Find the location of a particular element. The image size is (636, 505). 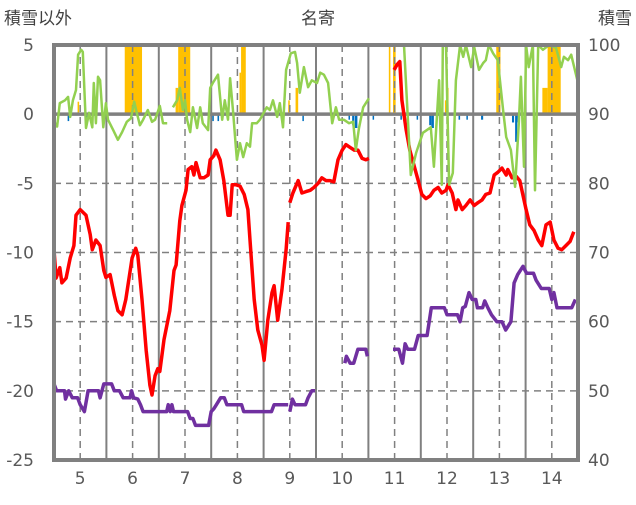

right-tick-label: 100 is located at coordinates (604, 46).